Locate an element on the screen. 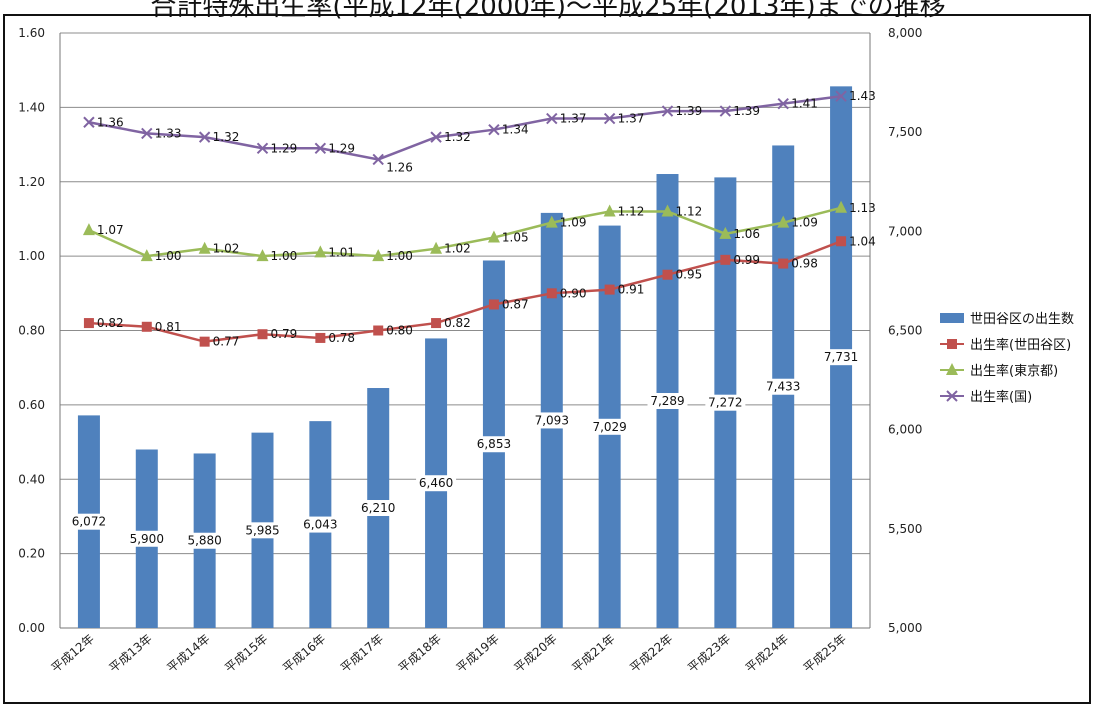 The height and width of the screenshot is (704, 1096). x-tick-label: 平成20年 is located at coordinates (535, 654).